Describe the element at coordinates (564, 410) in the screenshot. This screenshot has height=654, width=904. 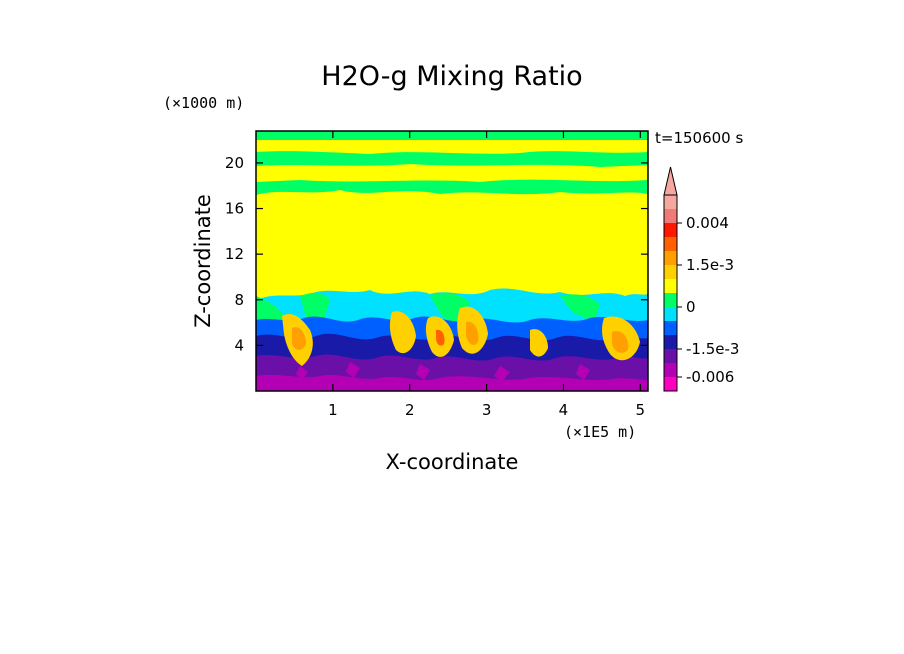
I see `x-tick-label: 4` at that location.